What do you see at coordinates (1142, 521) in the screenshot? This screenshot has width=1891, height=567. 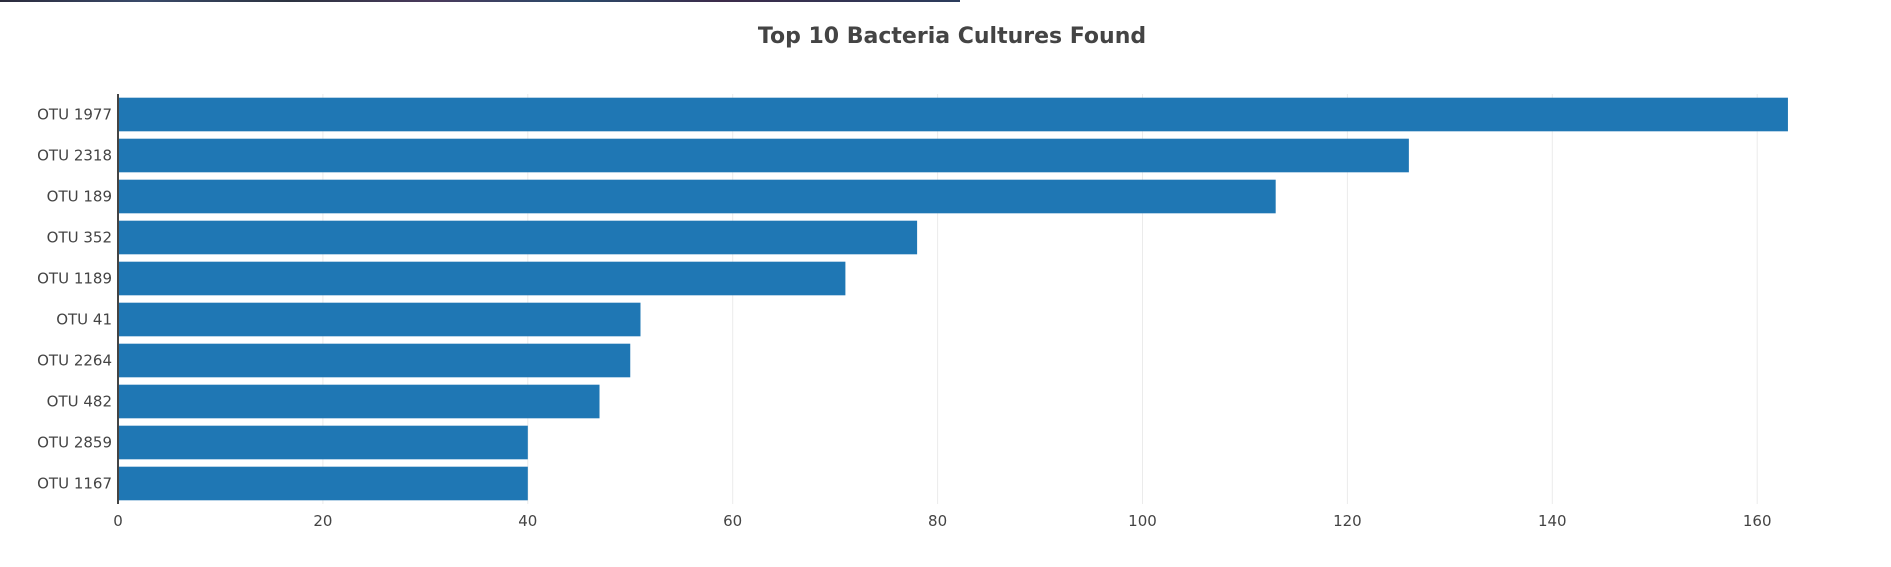 I see `x-tick-label: 100` at bounding box center [1142, 521].